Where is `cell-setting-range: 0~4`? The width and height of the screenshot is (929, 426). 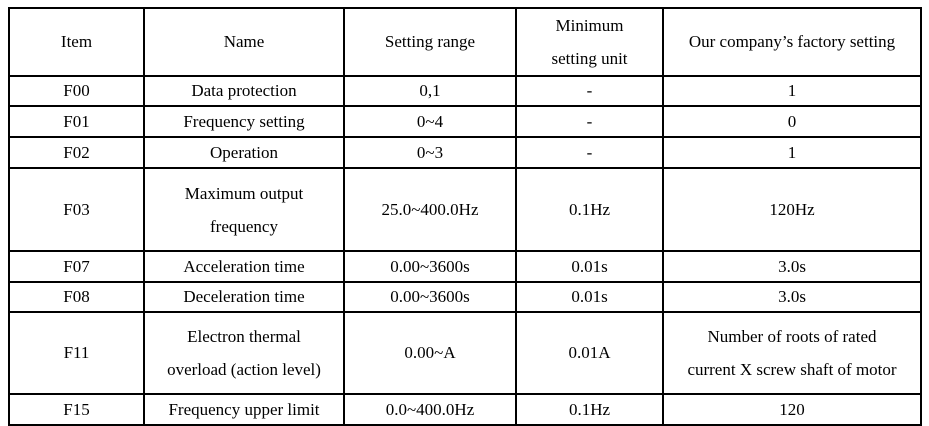 cell-setting-range: 0~4 is located at coordinates (430, 121).